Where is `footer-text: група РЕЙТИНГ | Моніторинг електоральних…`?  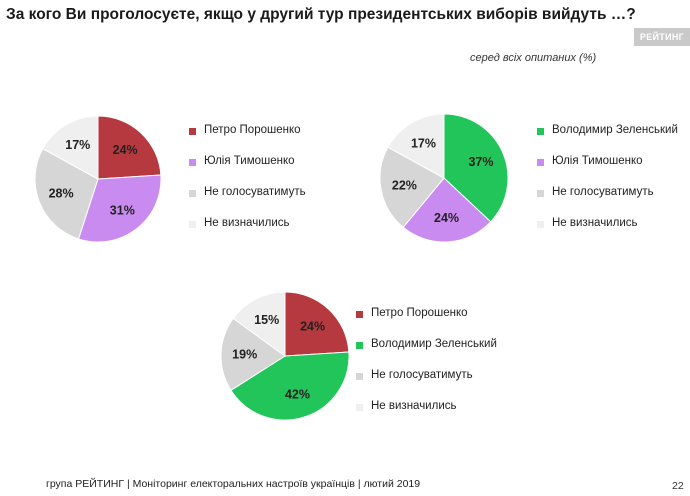 footer-text: група РЕЙТИНГ | Моніторинг електоральних… is located at coordinates (233, 484).